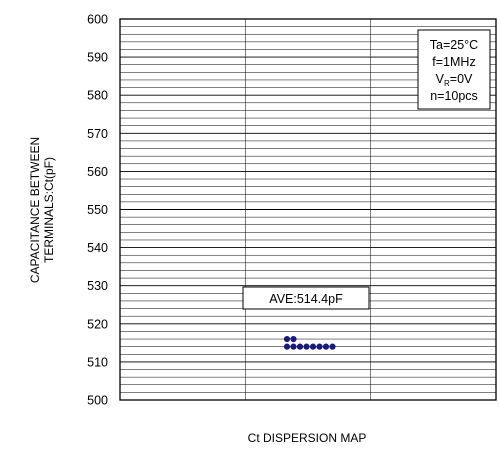 This screenshot has width=499, height=450. I want to click on y-tick-label: 550, so click(97, 210).